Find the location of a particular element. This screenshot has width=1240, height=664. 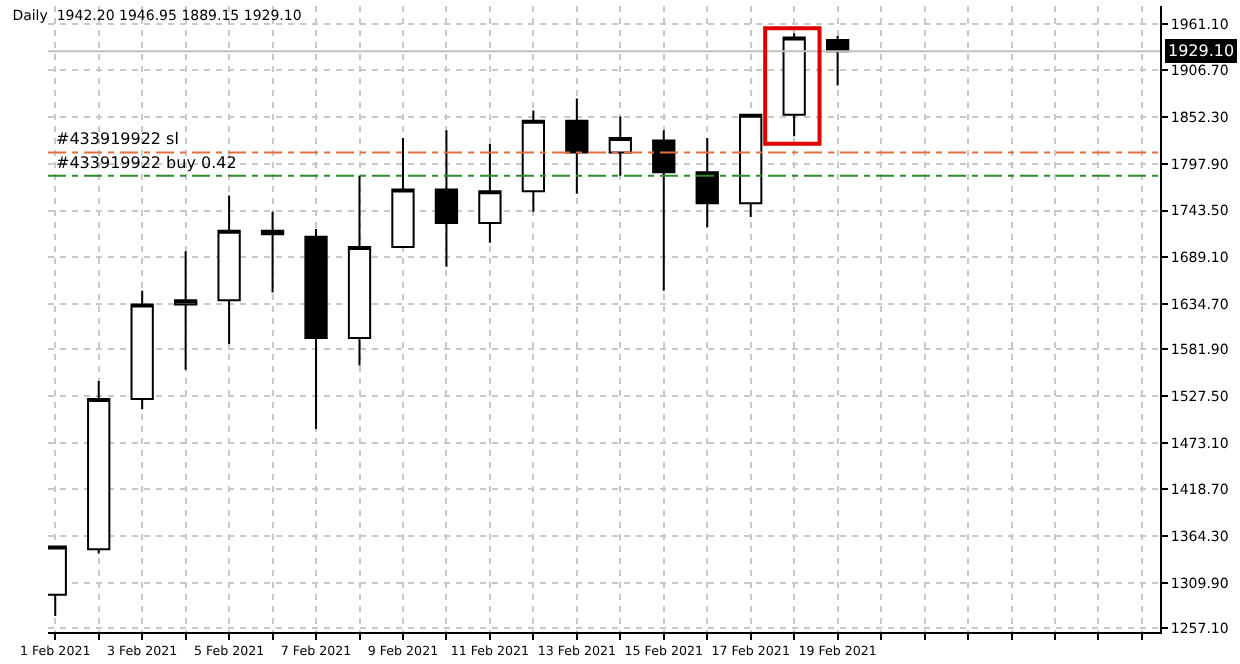

ref-line-label: #433919922 sl is located at coordinates (117, 139).